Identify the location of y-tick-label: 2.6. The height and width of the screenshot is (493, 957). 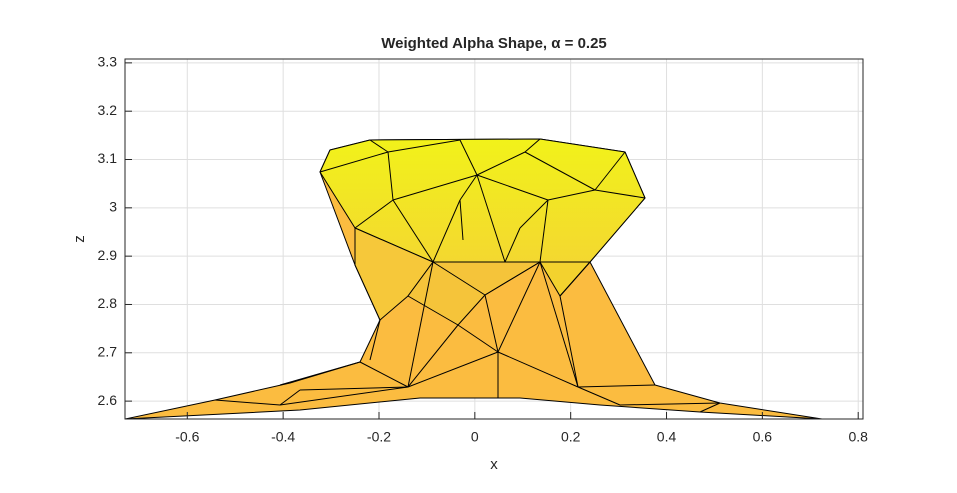
(108, 400).